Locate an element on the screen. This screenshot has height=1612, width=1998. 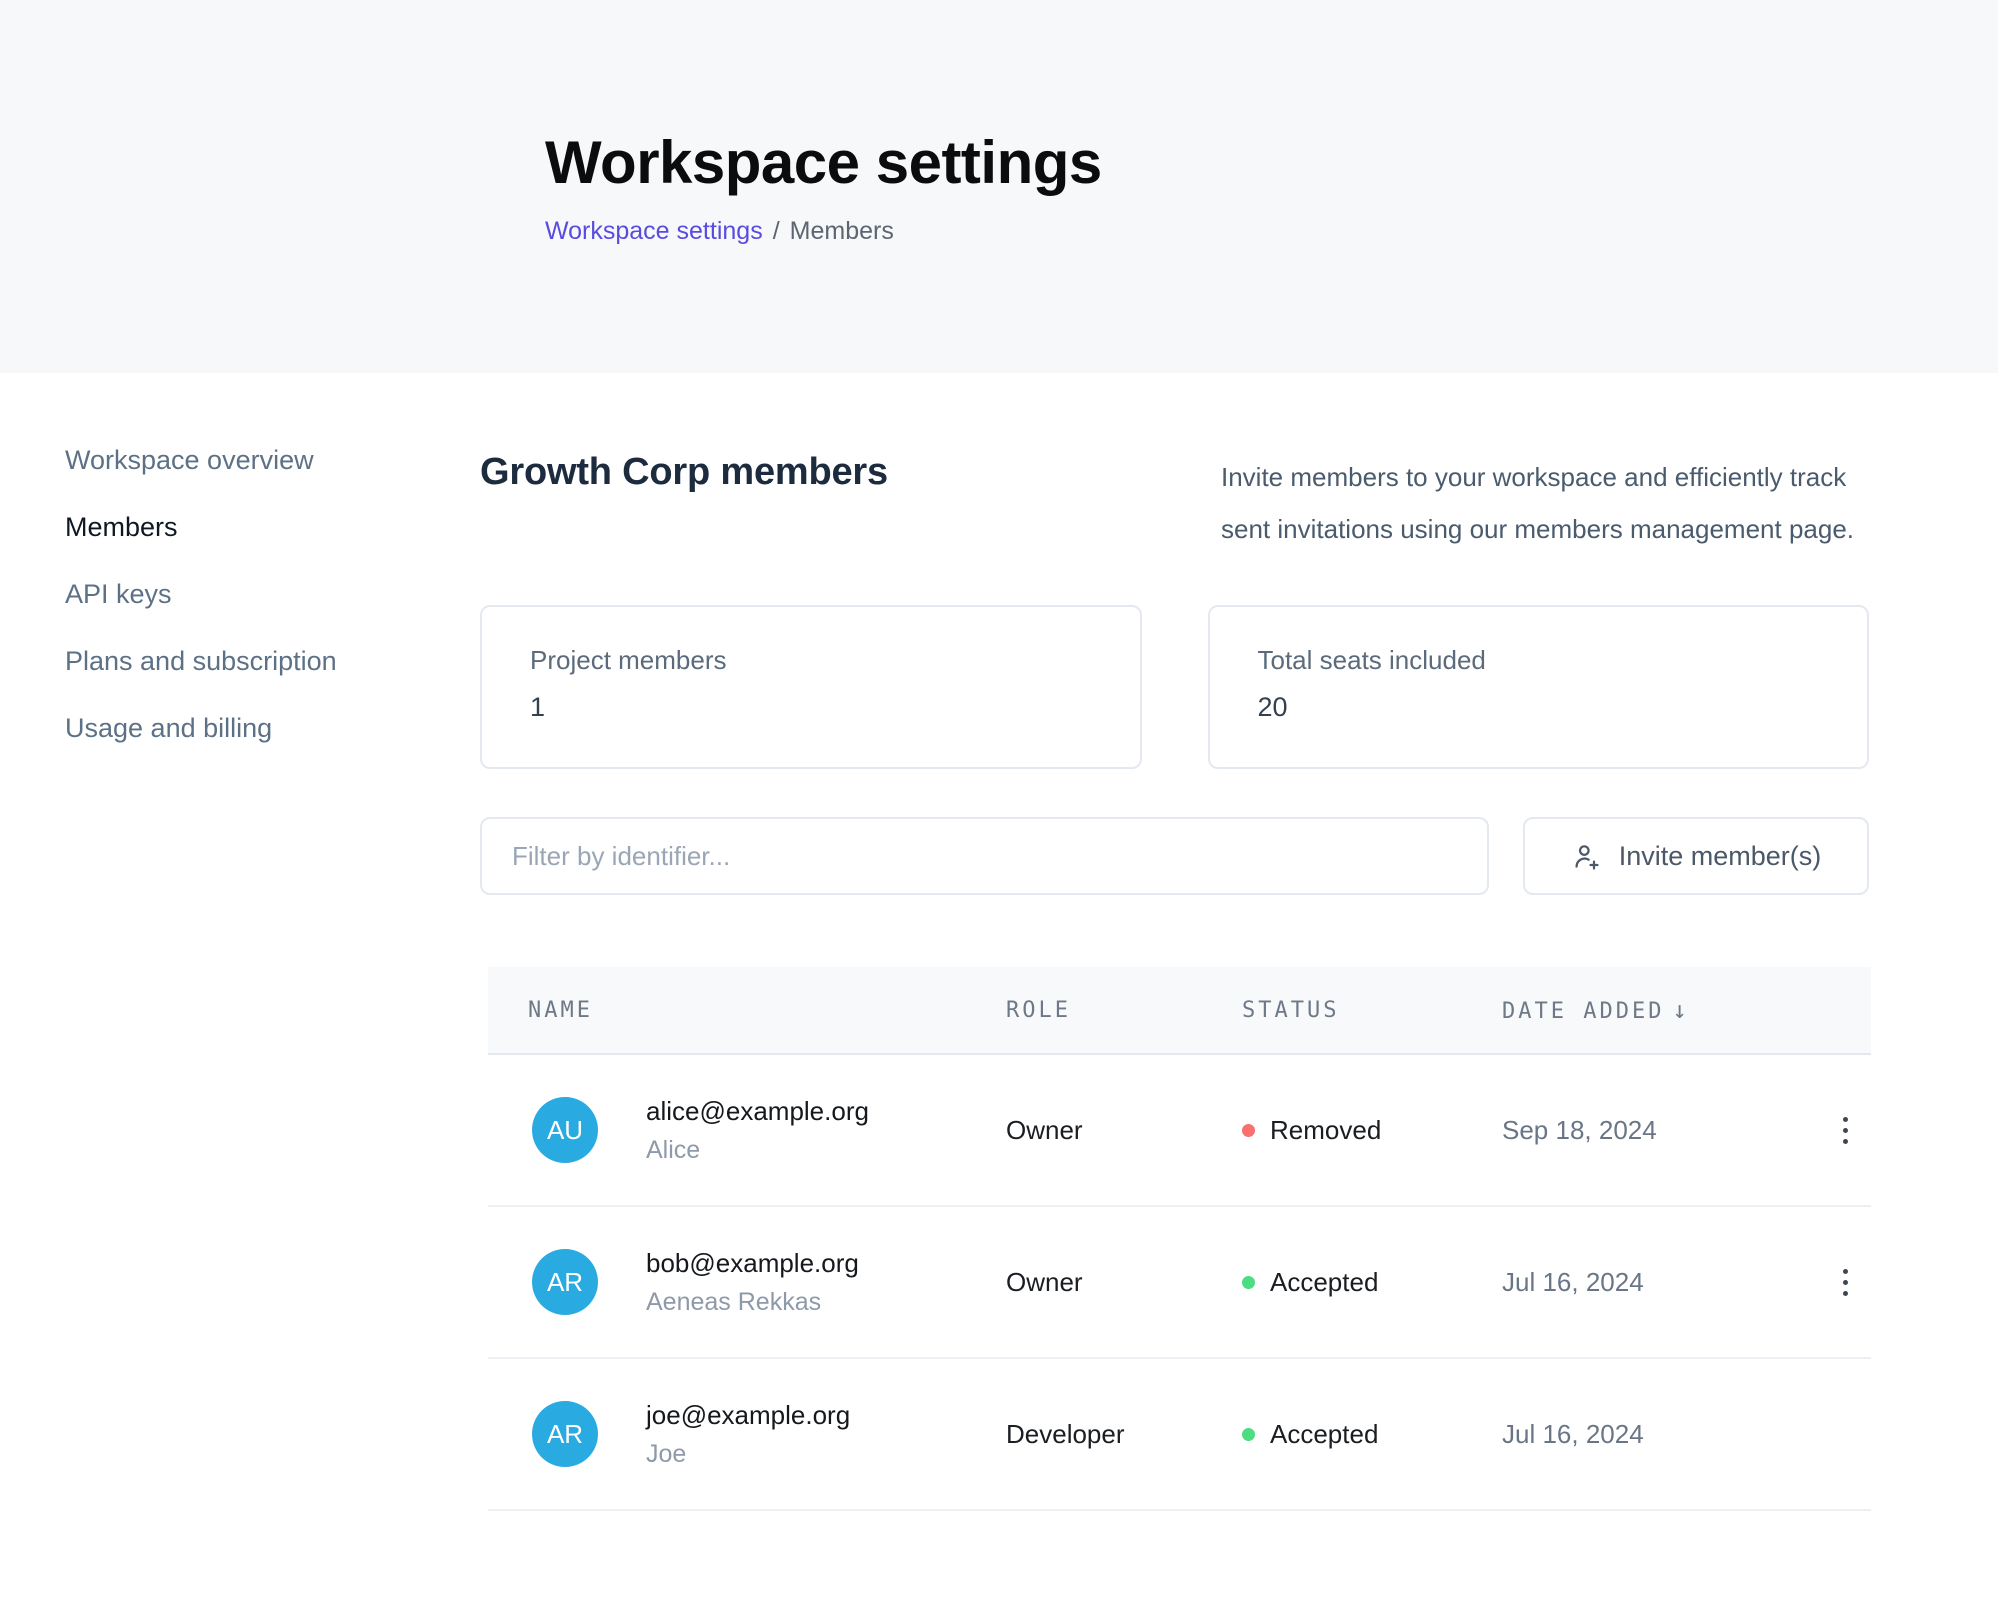
column-header-status: STATUS is located at coordinates (1291, 1010).